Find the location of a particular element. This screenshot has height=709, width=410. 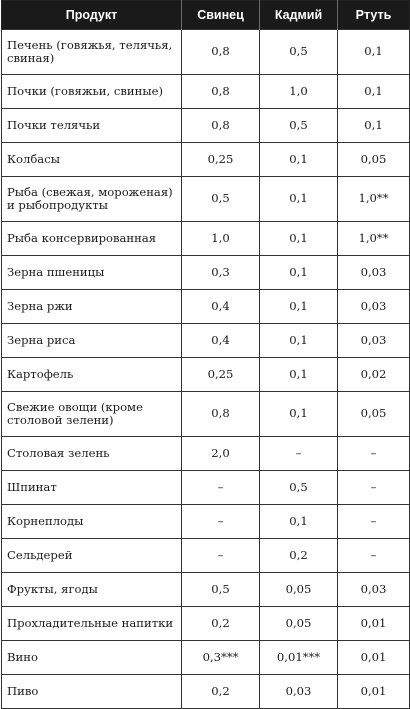

product-cell: Печень (говяжья, телячья, свиная) is located at coordinates (91, 52).